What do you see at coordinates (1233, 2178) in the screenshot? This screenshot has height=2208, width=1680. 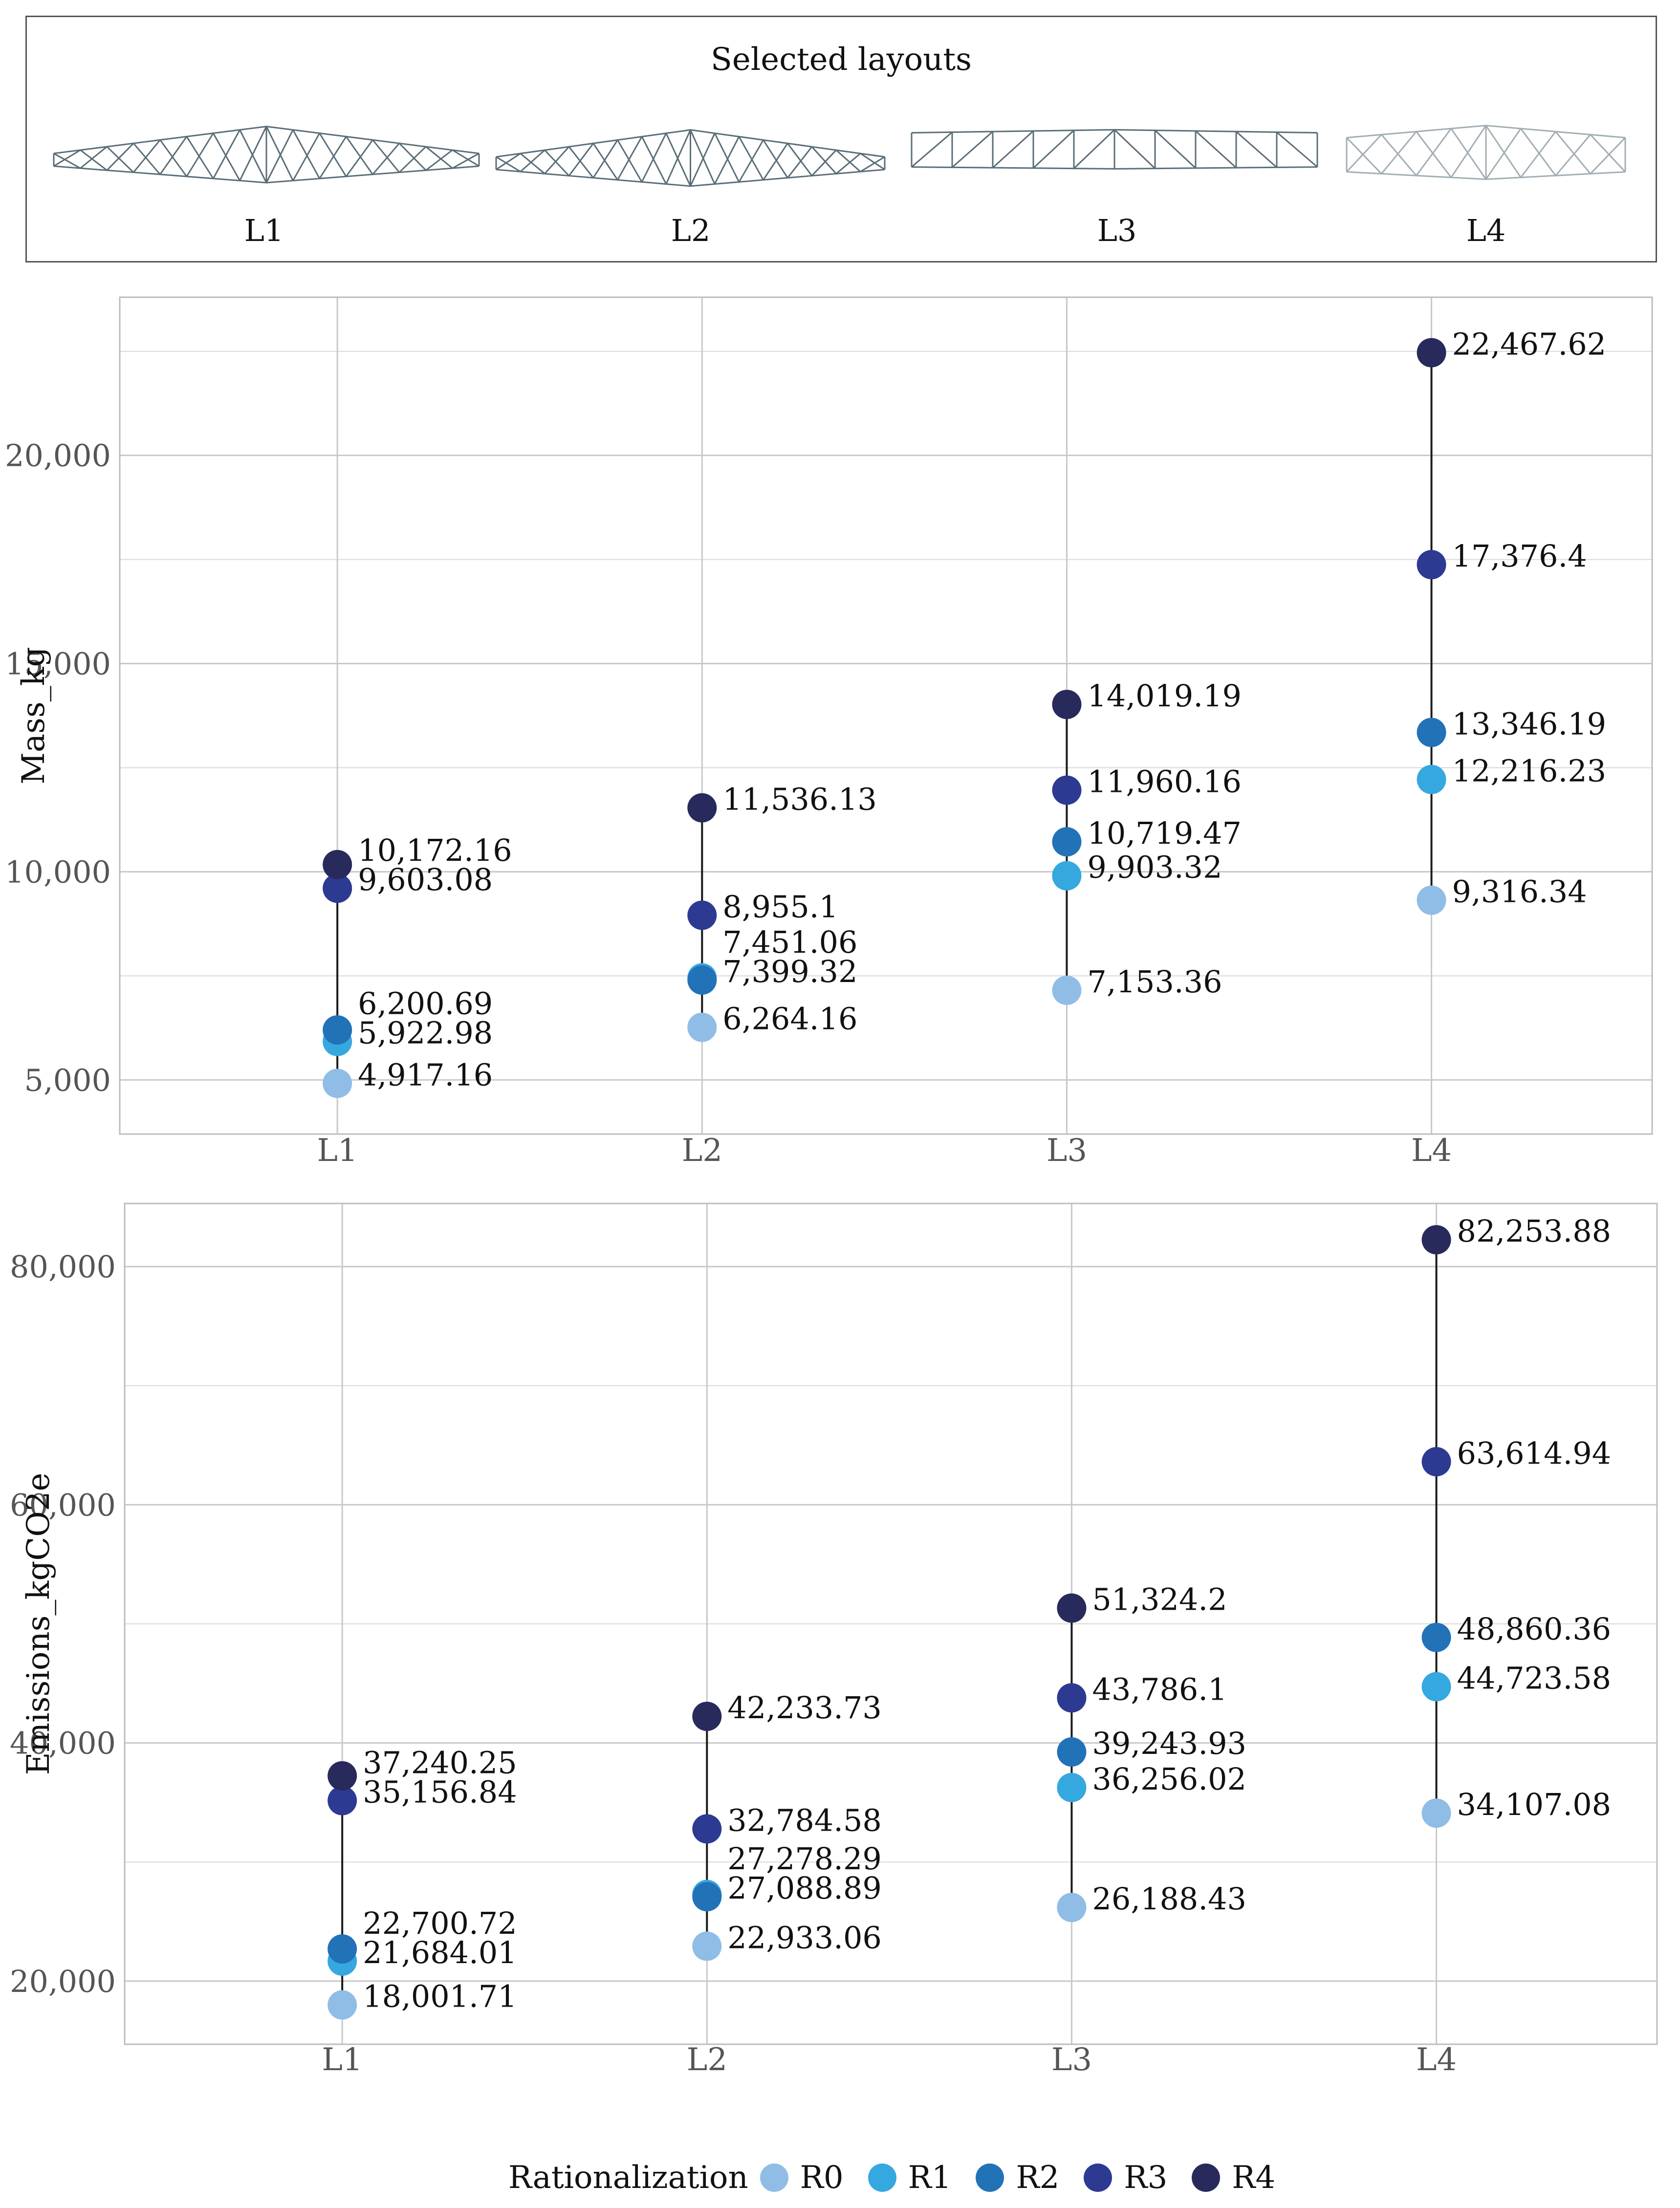 I see `legend-item-r4: R4` at bounding box center [1233, 2178].